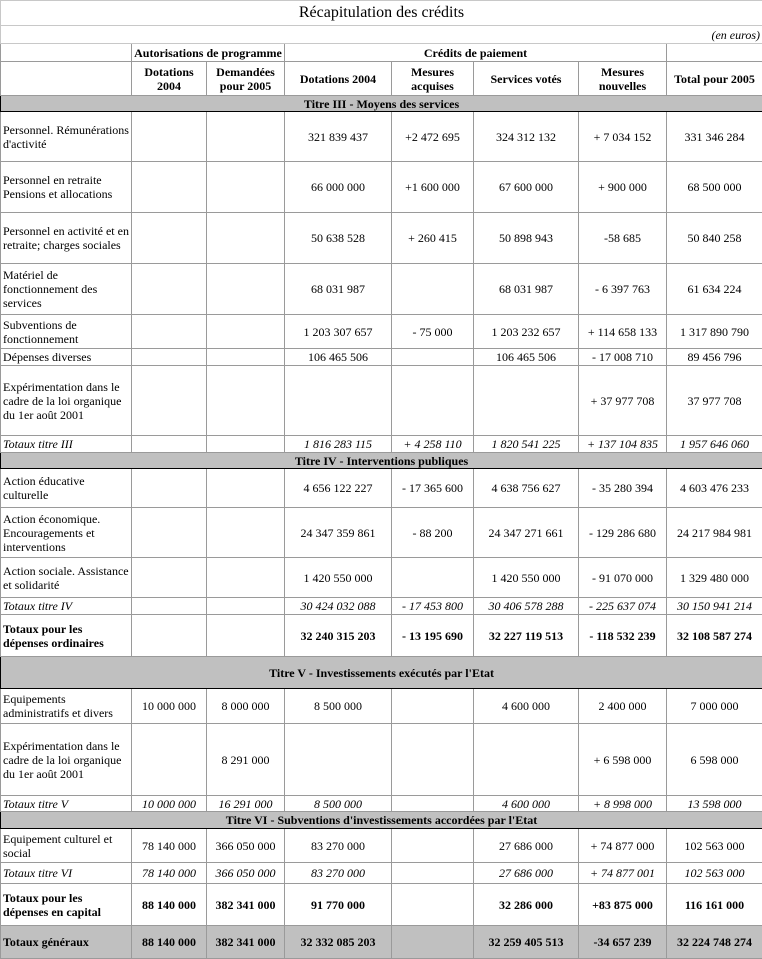  I want to click on amount-cell: 4 638 756 627, so click(526, 488).